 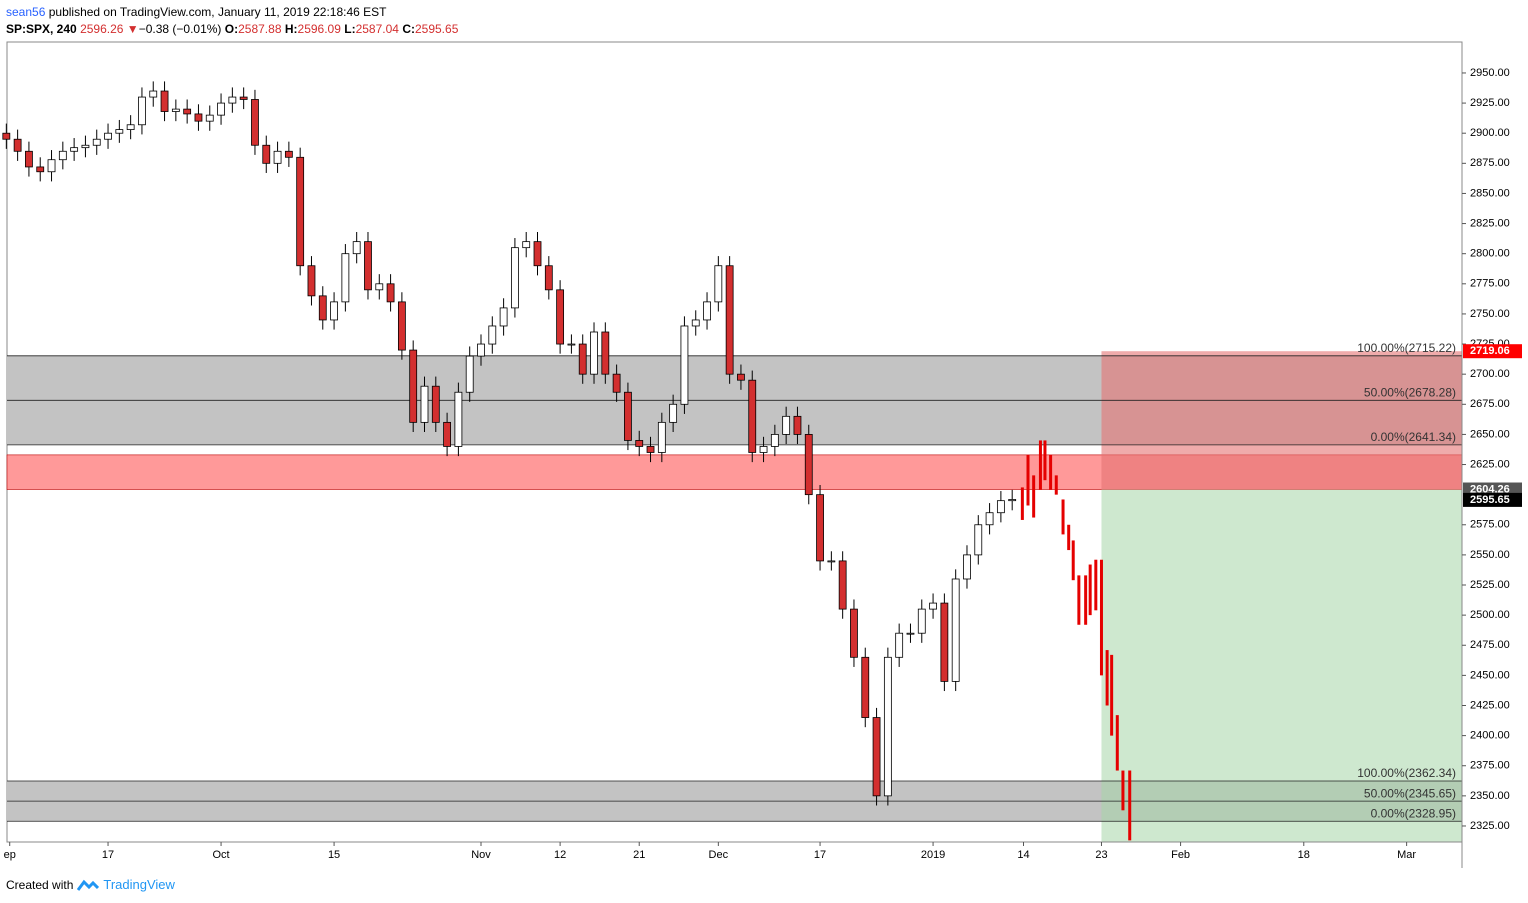 I want to click on last-price: 2596.26, so click(x=102, y=29).